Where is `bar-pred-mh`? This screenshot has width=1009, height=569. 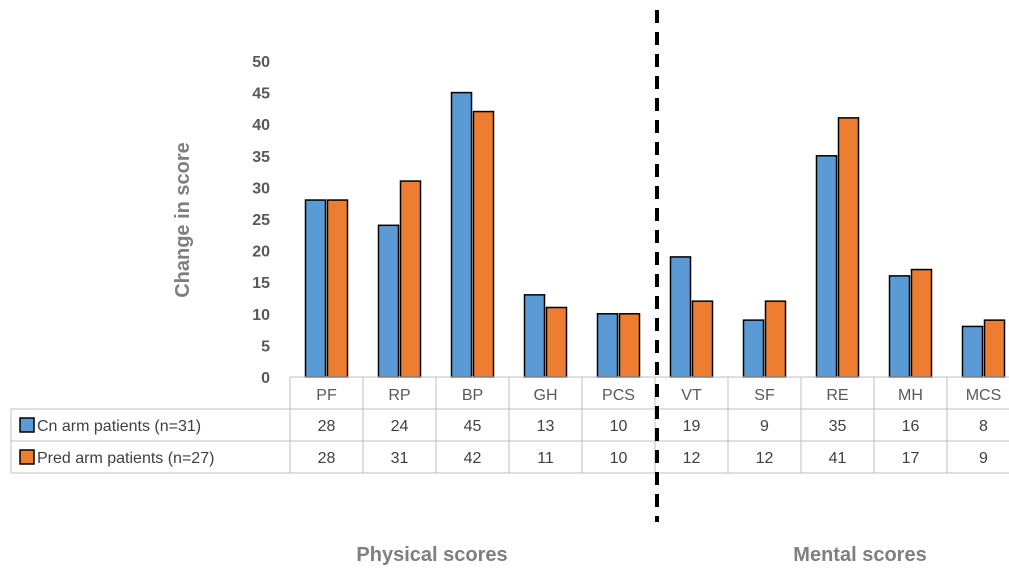 bar-pred-mh is located at coordinates (921, 323).